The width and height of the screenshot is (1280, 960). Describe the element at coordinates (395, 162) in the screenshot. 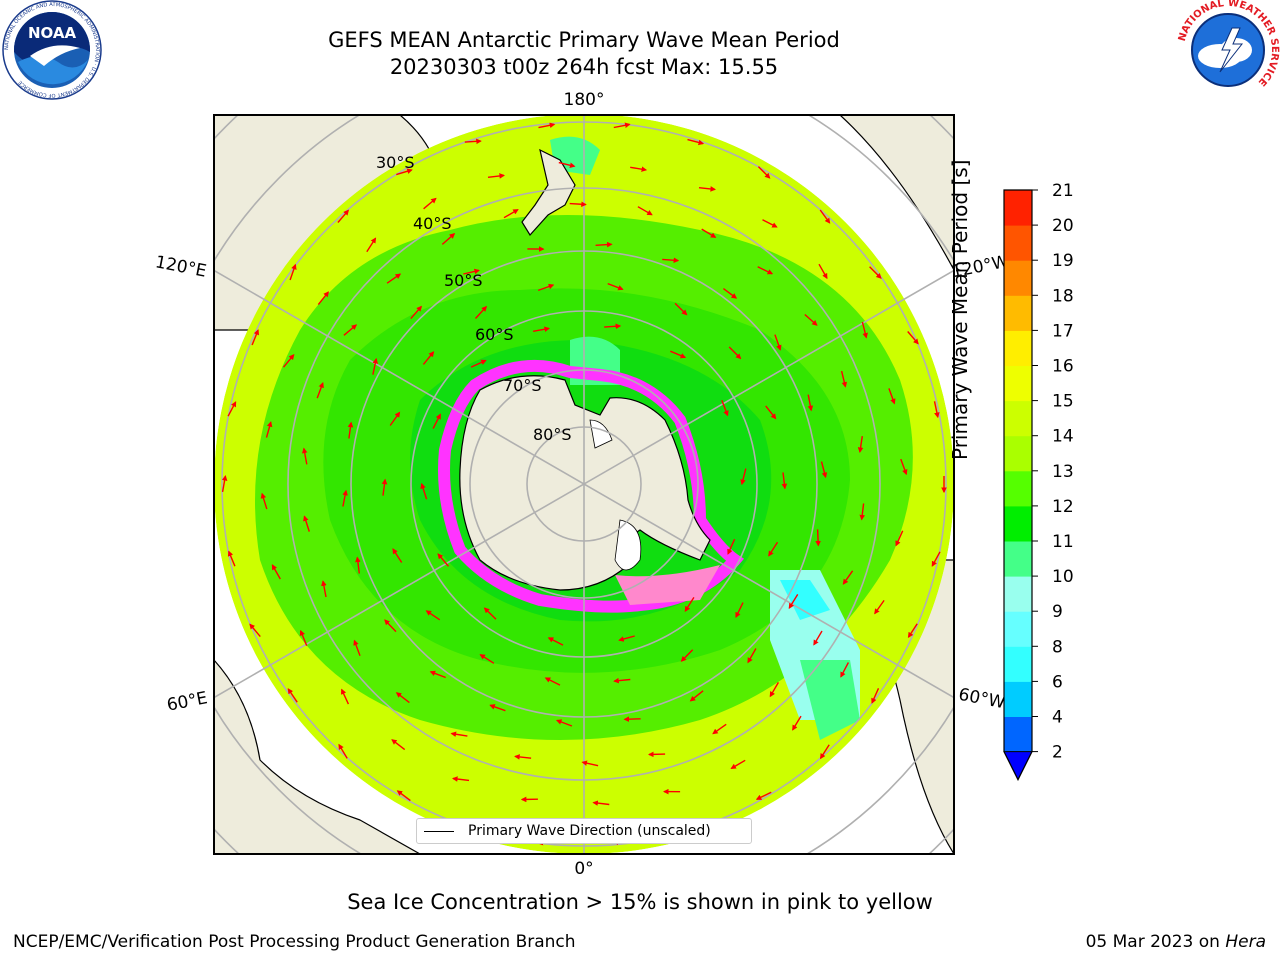

I see `lat-label-30s: 30°S` at that location.